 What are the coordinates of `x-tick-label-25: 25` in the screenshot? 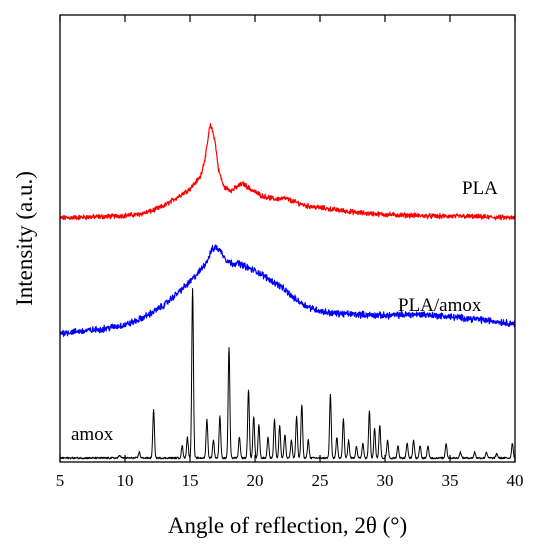 It's located at (320, 480).